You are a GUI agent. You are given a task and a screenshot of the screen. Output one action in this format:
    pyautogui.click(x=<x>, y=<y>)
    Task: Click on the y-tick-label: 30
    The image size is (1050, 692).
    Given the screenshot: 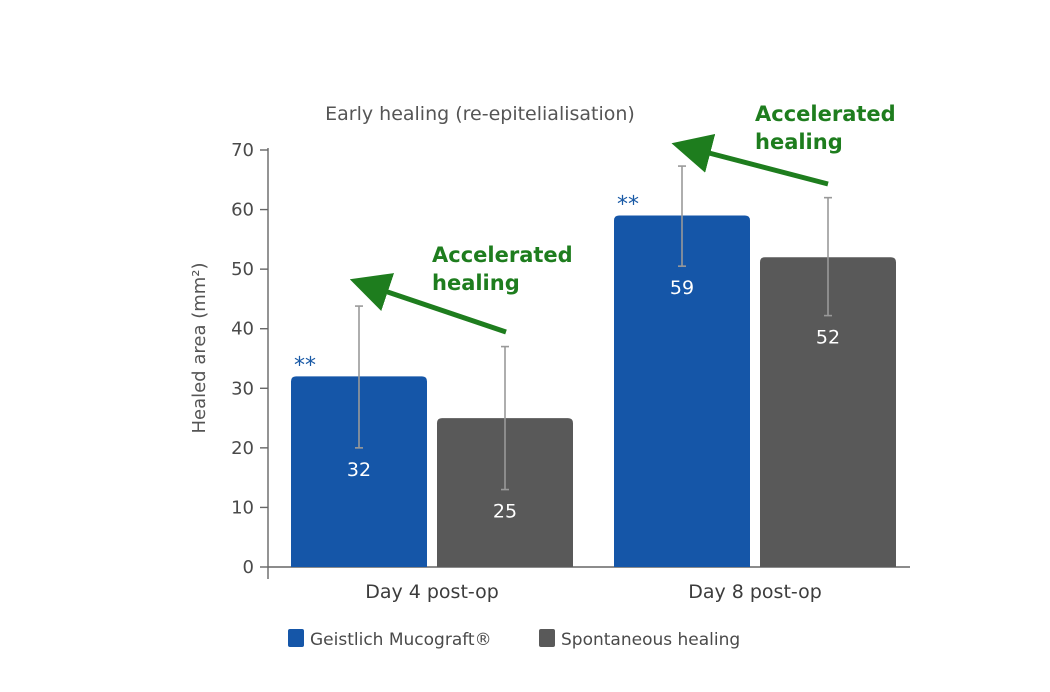 What is the action you would take?
    pyautogui.click(x=242, y=388)
    